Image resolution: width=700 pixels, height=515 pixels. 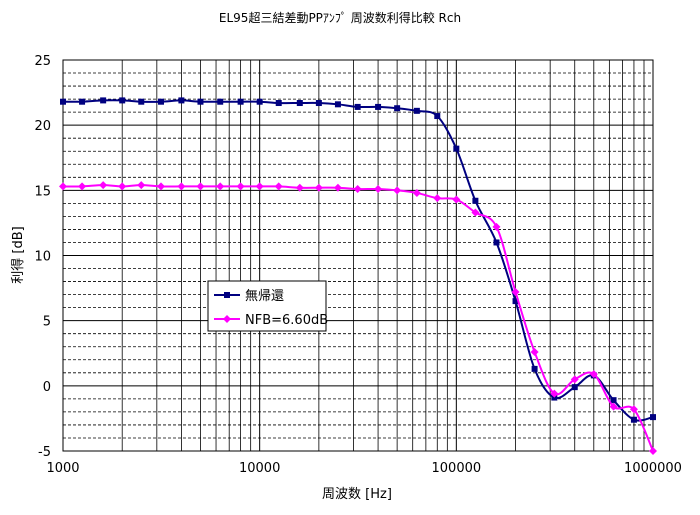 I want to click on x-tick-label: 1000, so click(x=62, y=468).